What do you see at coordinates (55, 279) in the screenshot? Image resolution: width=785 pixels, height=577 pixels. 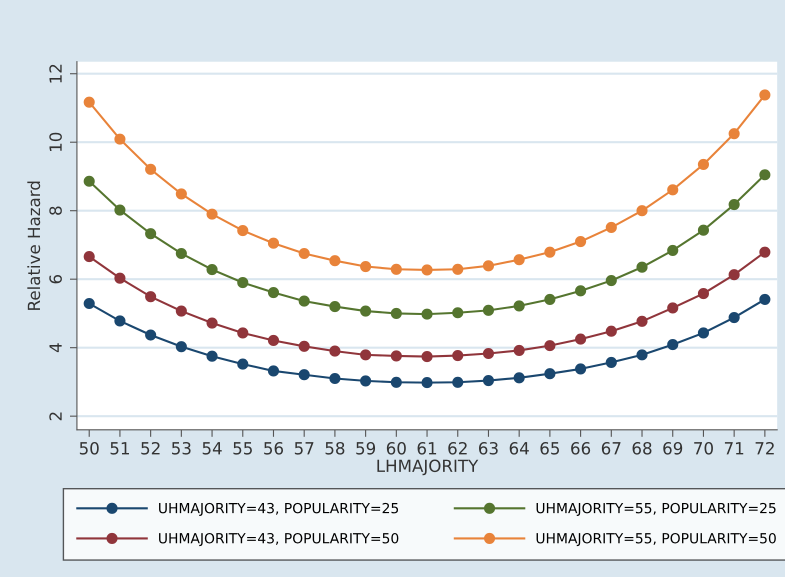 I see `y-tick-label: 6` at bounding box center [55, 279].